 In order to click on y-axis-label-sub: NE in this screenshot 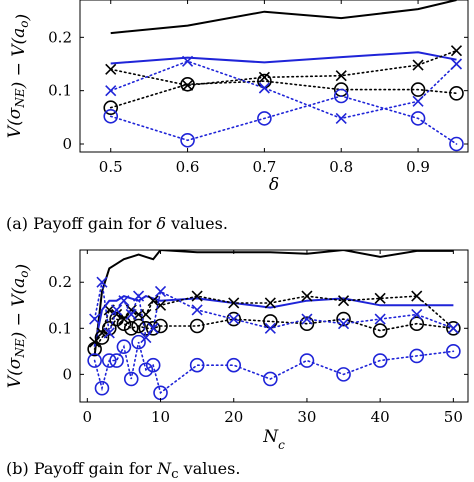, I will do `click(20, 98)`.